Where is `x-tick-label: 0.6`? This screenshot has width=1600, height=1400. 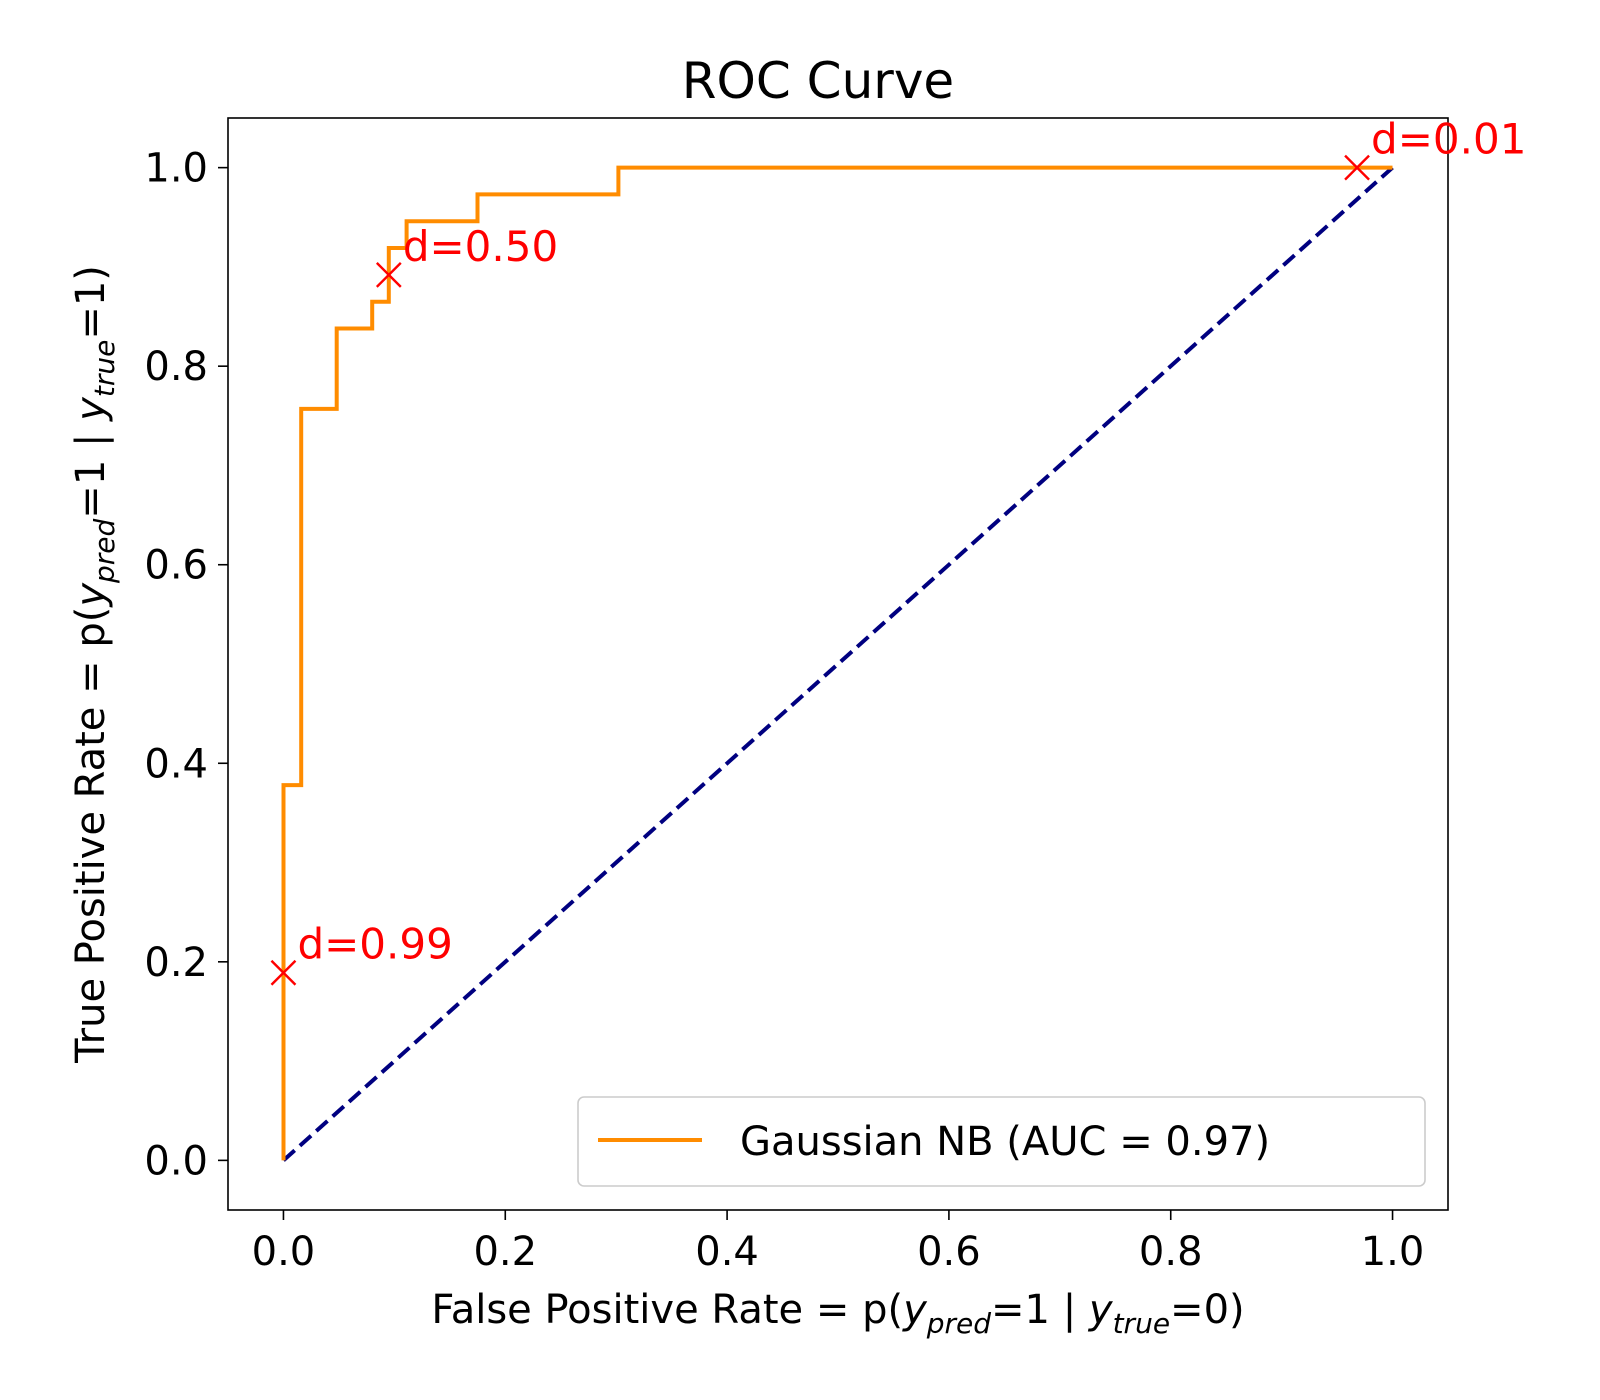 x-tick-label: 0.6 is located at coordinates (949, 1252).